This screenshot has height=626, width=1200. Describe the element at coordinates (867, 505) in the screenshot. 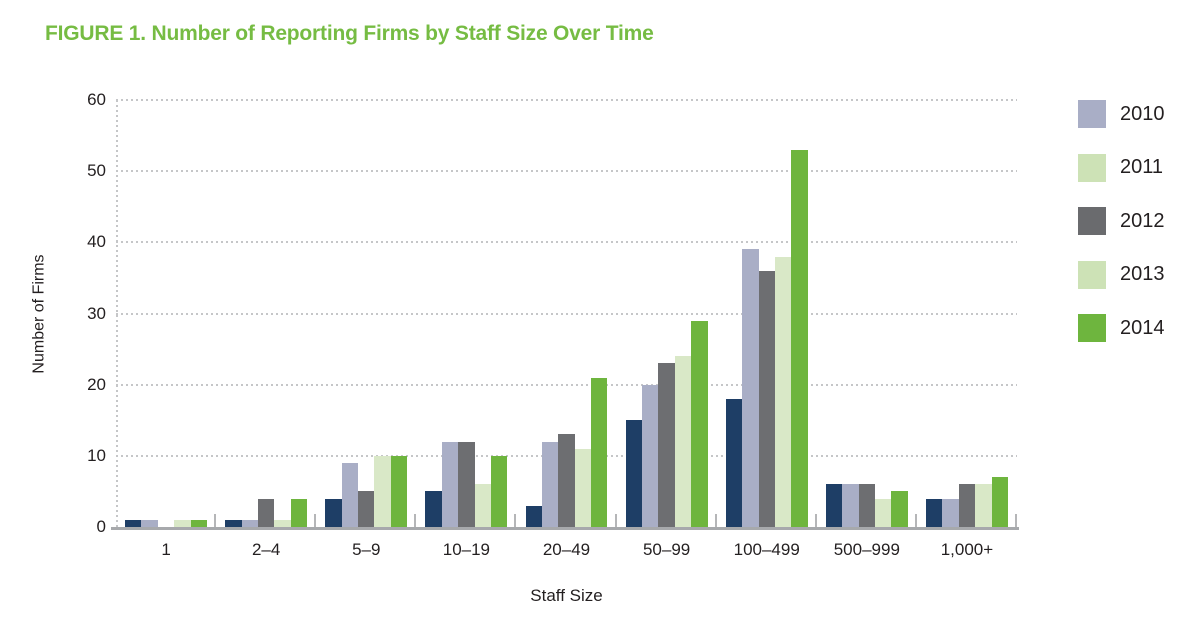

I see `bar-2012-500–999` at that location.